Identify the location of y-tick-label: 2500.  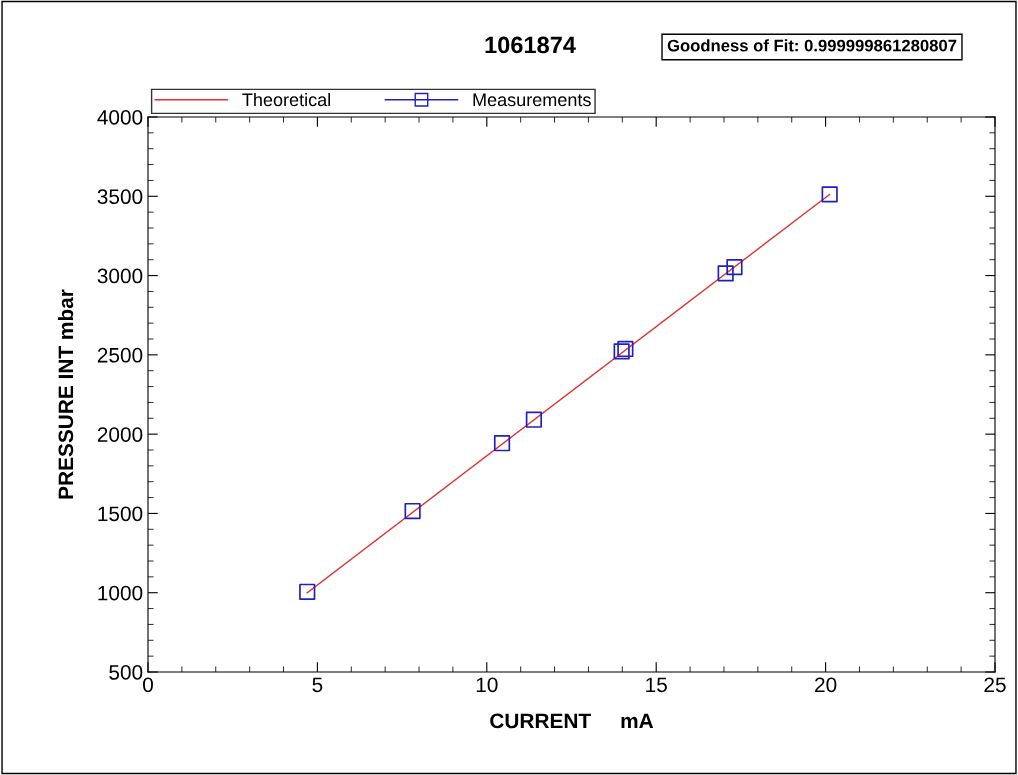
(120, 355).